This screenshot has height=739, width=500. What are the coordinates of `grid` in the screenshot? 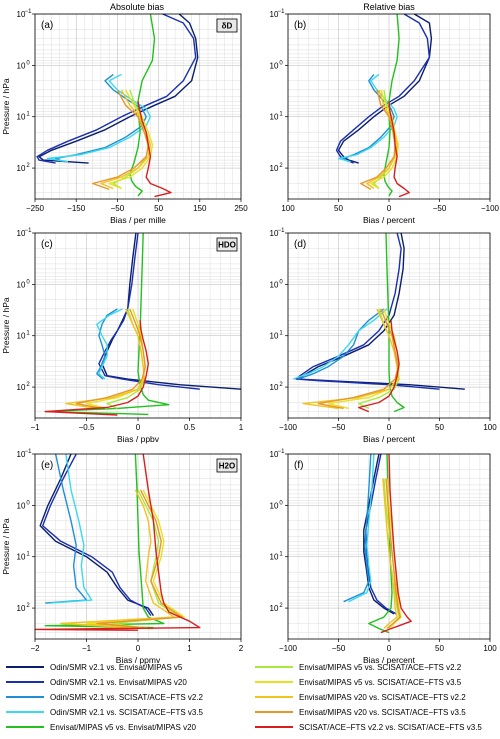 It's located at (138, 106).